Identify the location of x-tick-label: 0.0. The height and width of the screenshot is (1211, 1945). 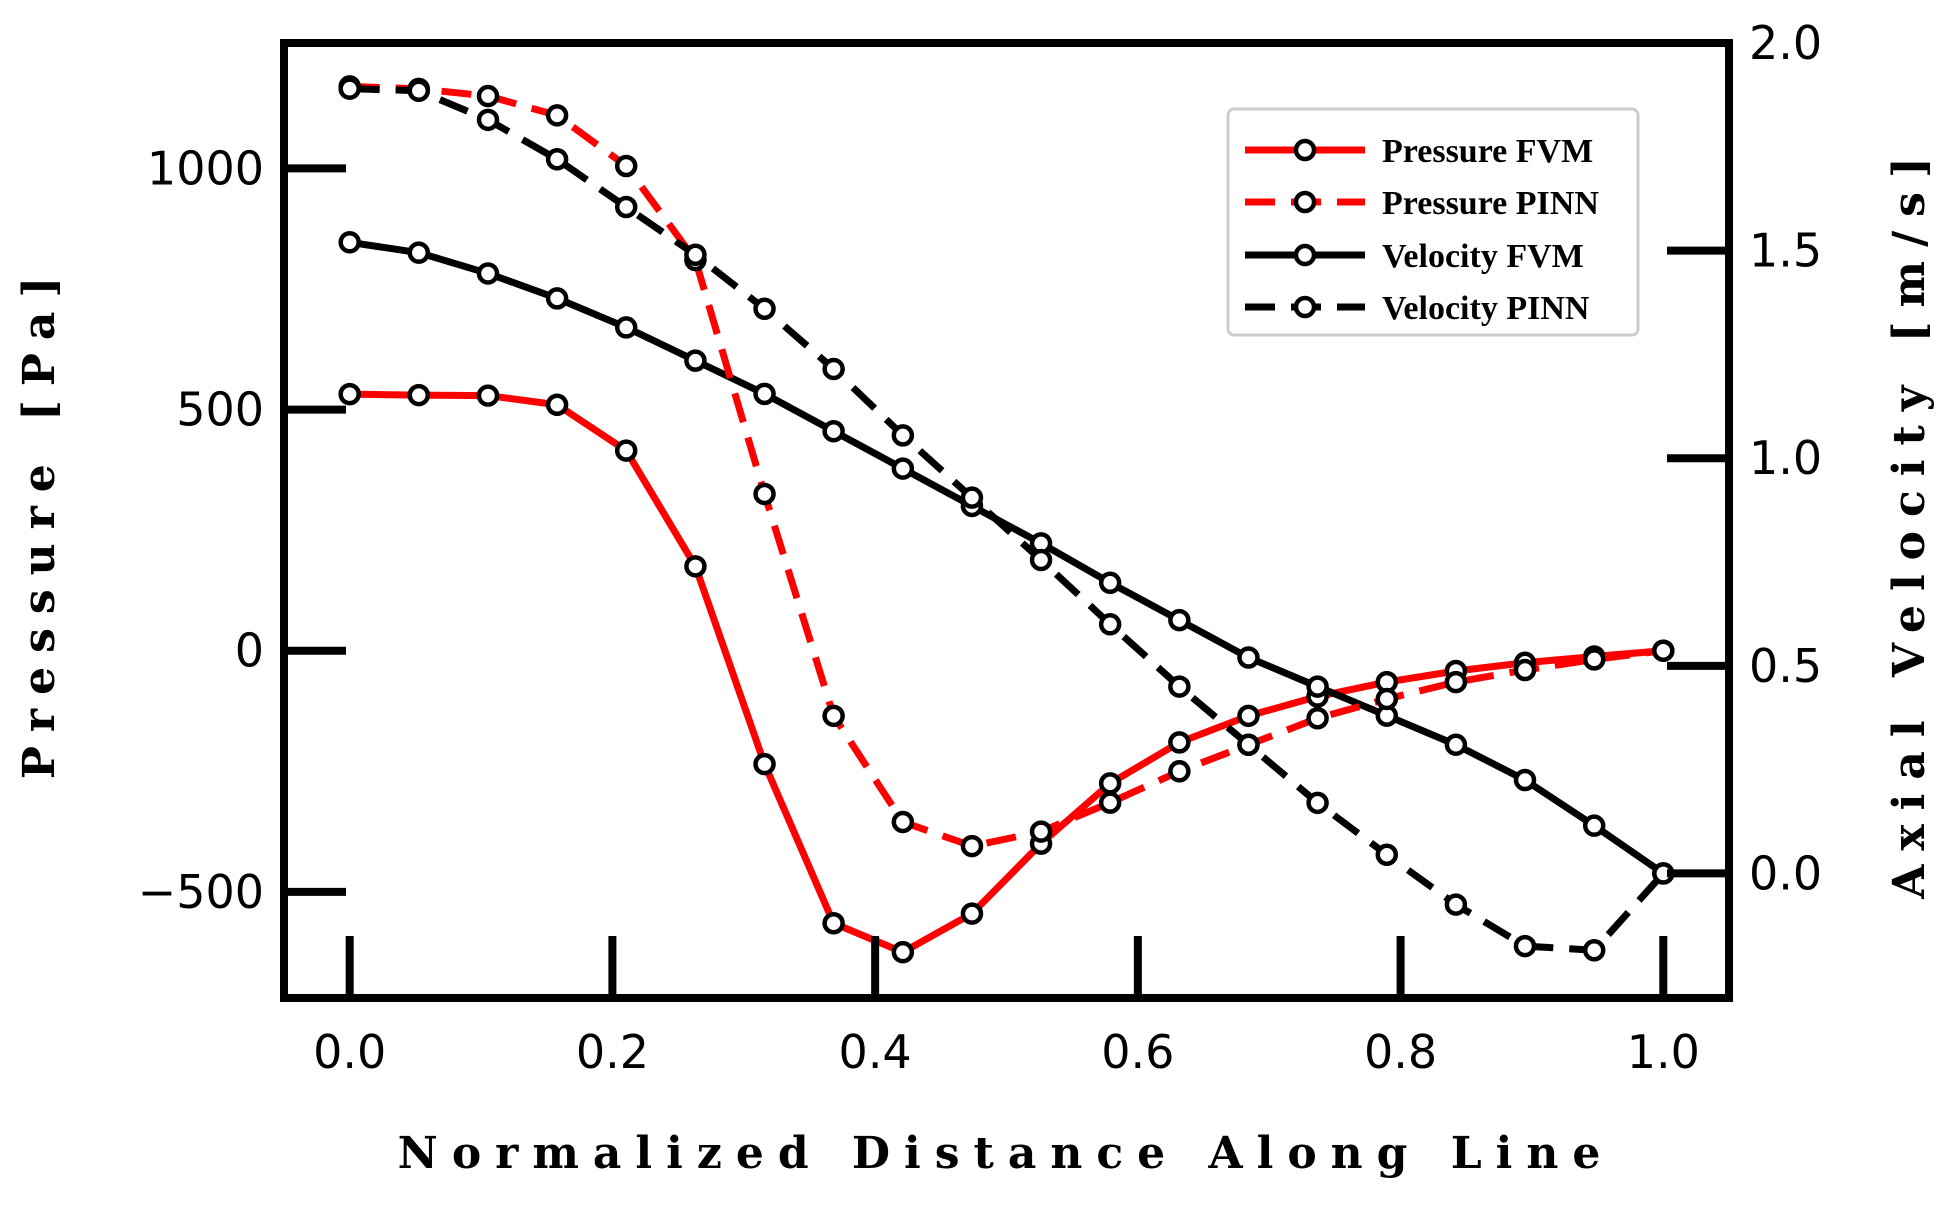
(349, 1052).